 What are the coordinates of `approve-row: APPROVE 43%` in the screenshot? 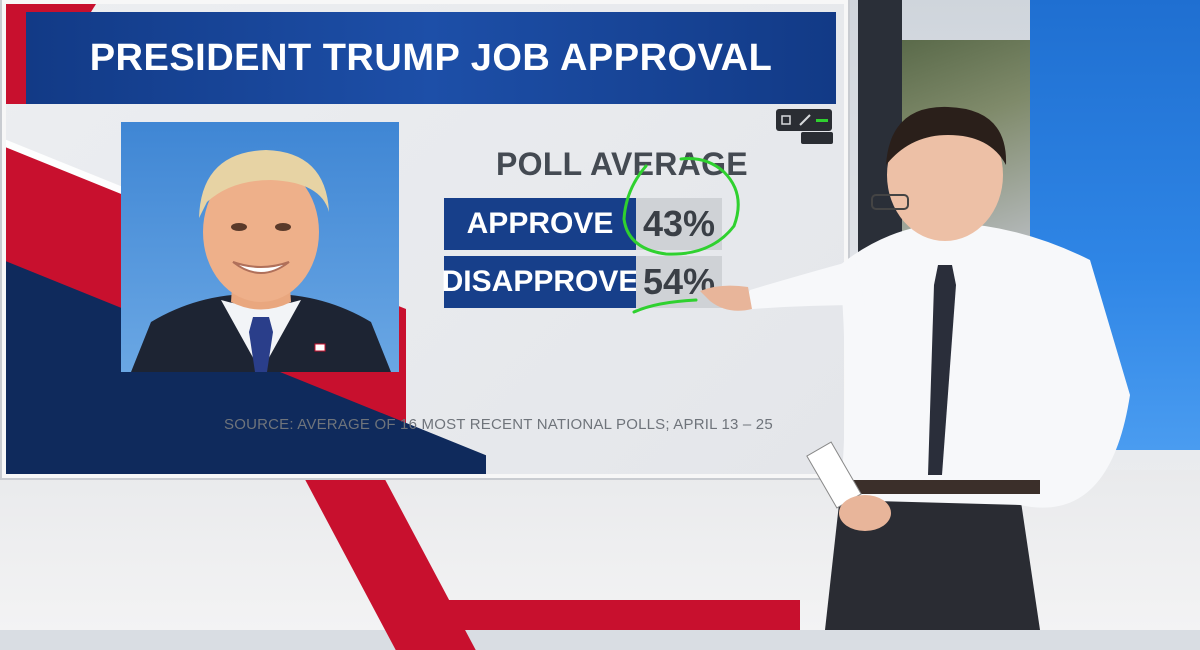 It's located at (583, 224).